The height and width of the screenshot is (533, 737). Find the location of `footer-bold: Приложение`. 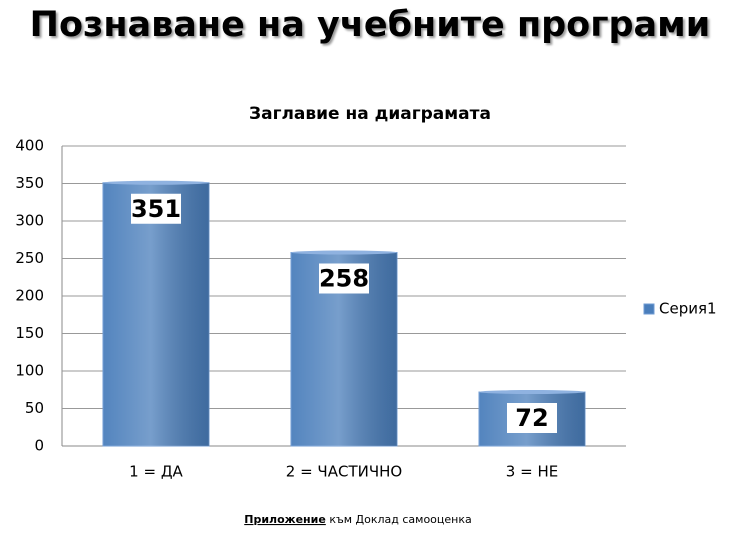

footer-bold: Приложение is located at coordinates (285, 519).